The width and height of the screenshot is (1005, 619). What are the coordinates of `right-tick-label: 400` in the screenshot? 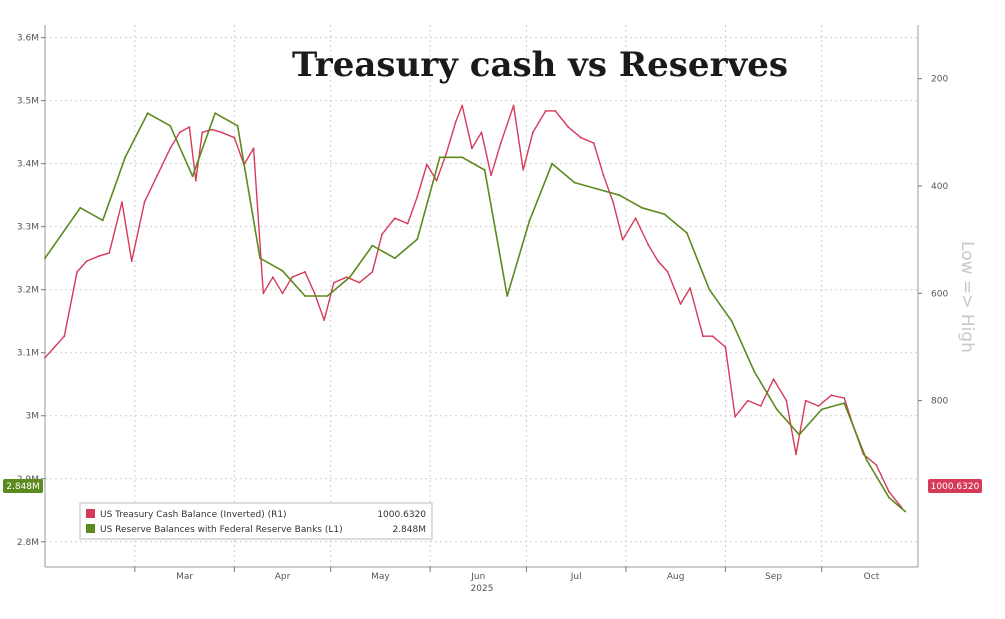 It's located at (939, 187).